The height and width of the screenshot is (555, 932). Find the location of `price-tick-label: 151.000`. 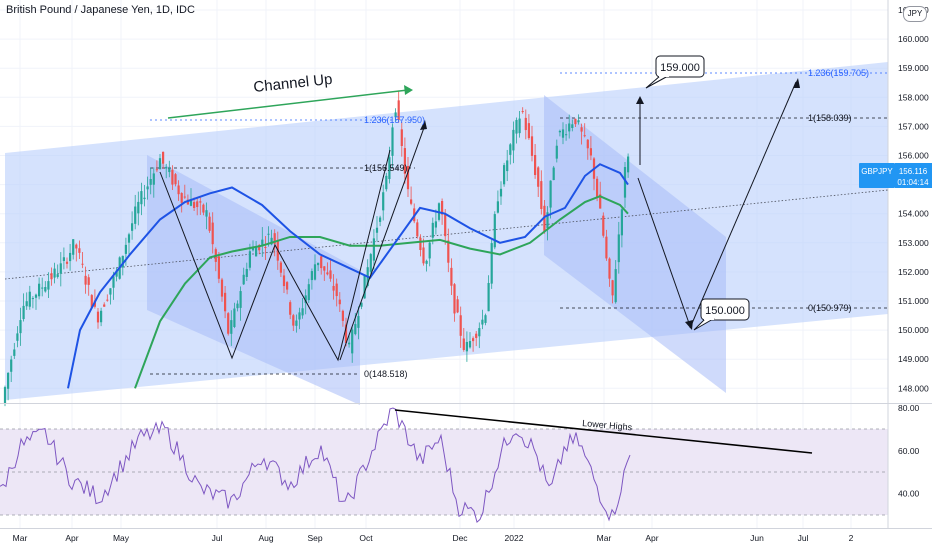

price-tick-label: 151.000 is located at coordinates (913, 301).